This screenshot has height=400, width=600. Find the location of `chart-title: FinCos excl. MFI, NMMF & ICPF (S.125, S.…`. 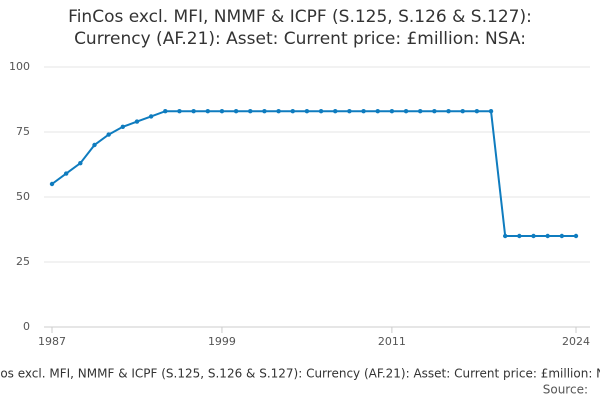

chart-title: FinCos excl. MFI, NMMF & ICPF (S.125, S.… is located at coordinates (300, 28).